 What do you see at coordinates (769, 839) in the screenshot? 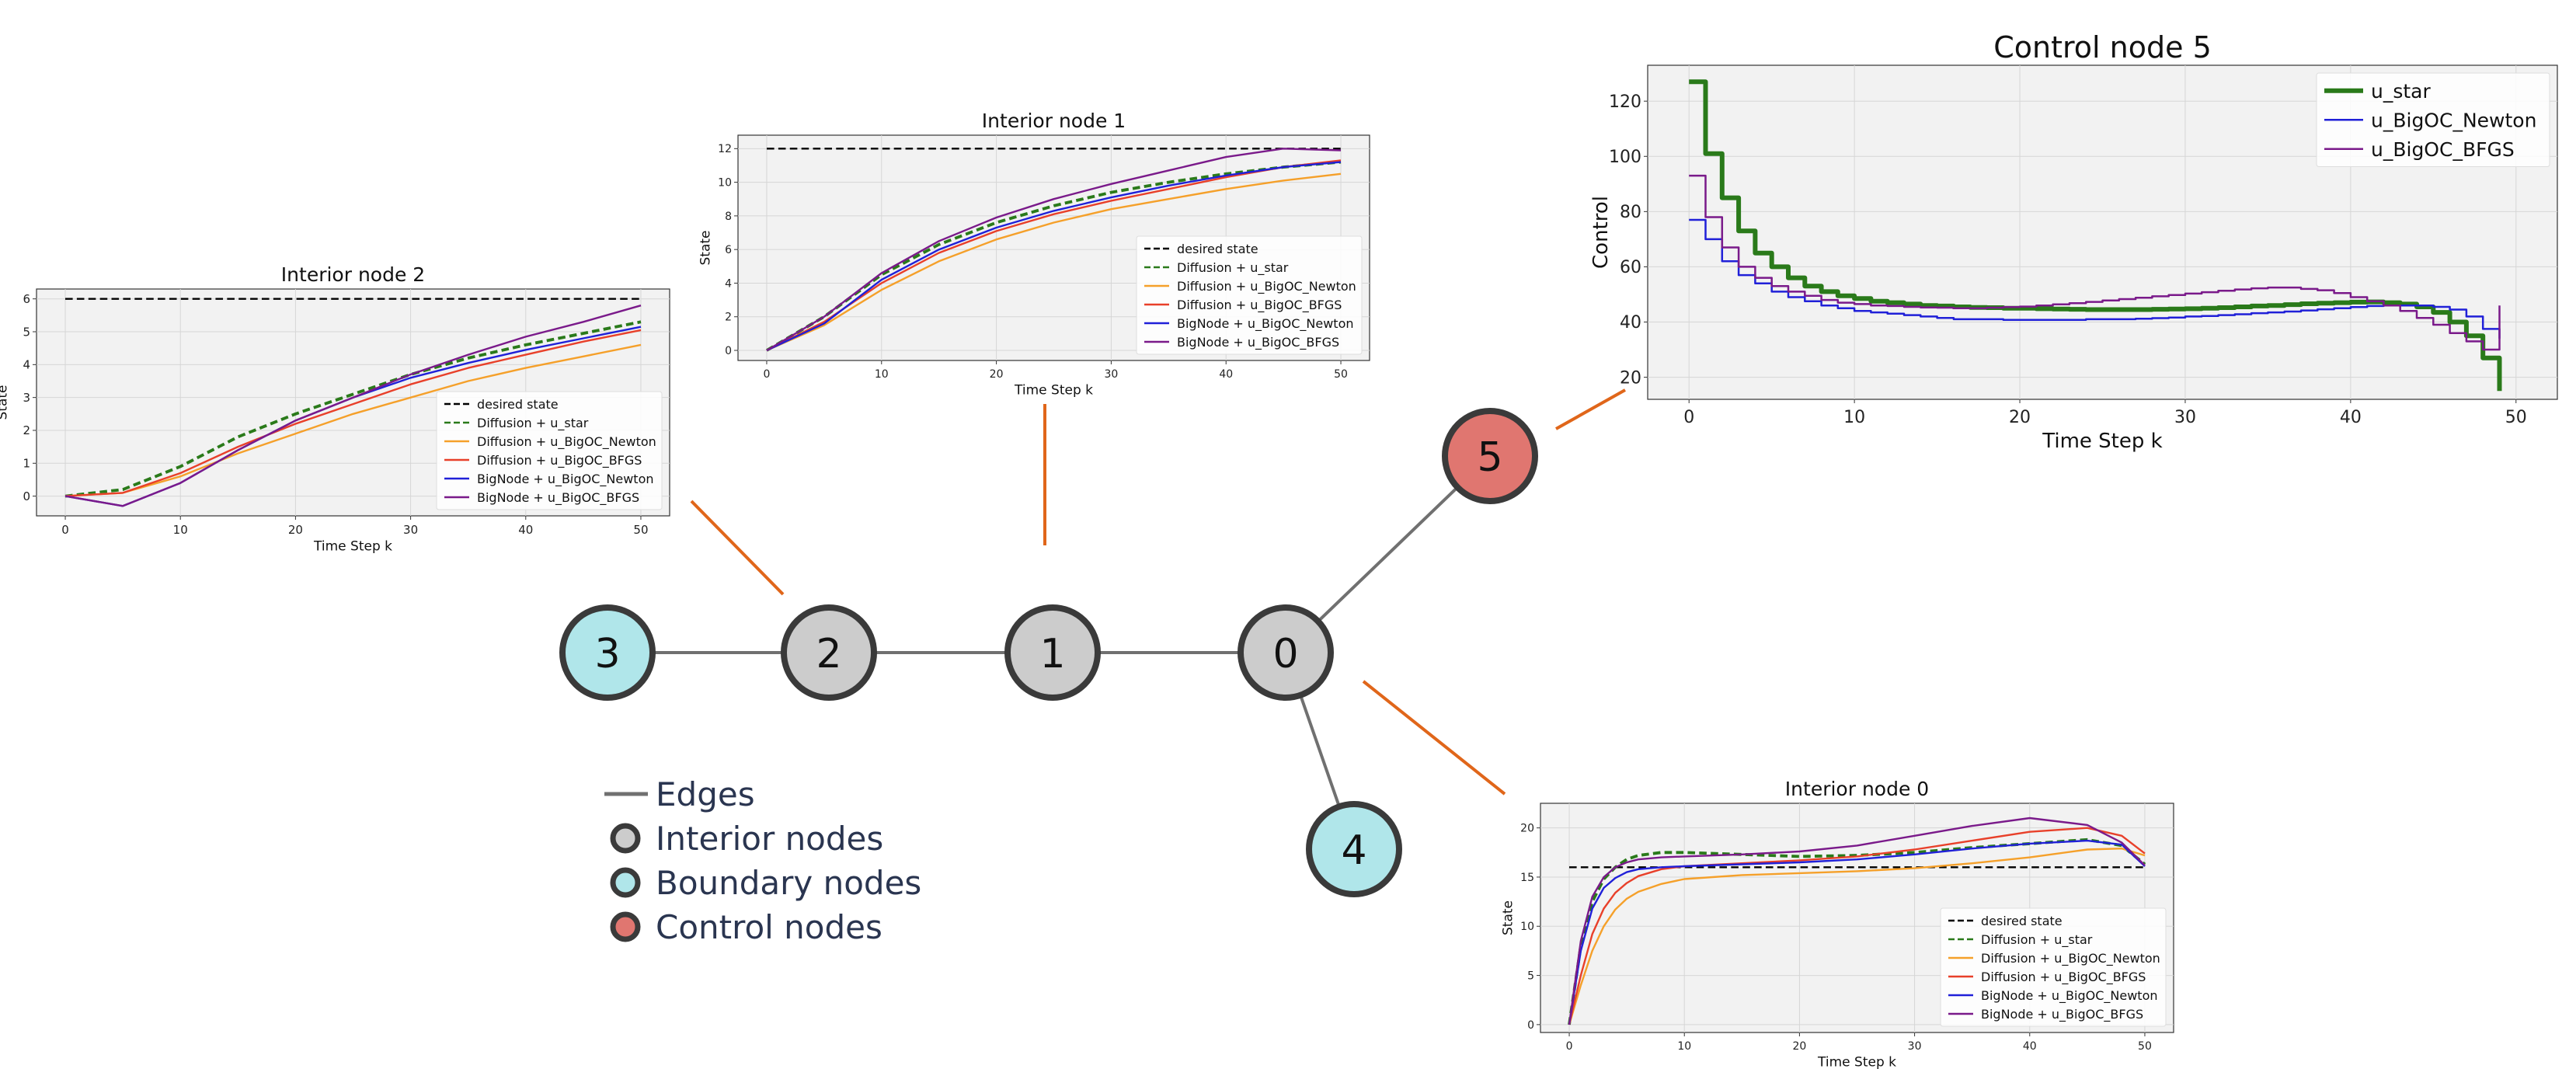
I see `legend-interior-label: Interior nodes` at bounding box center [769, 839].